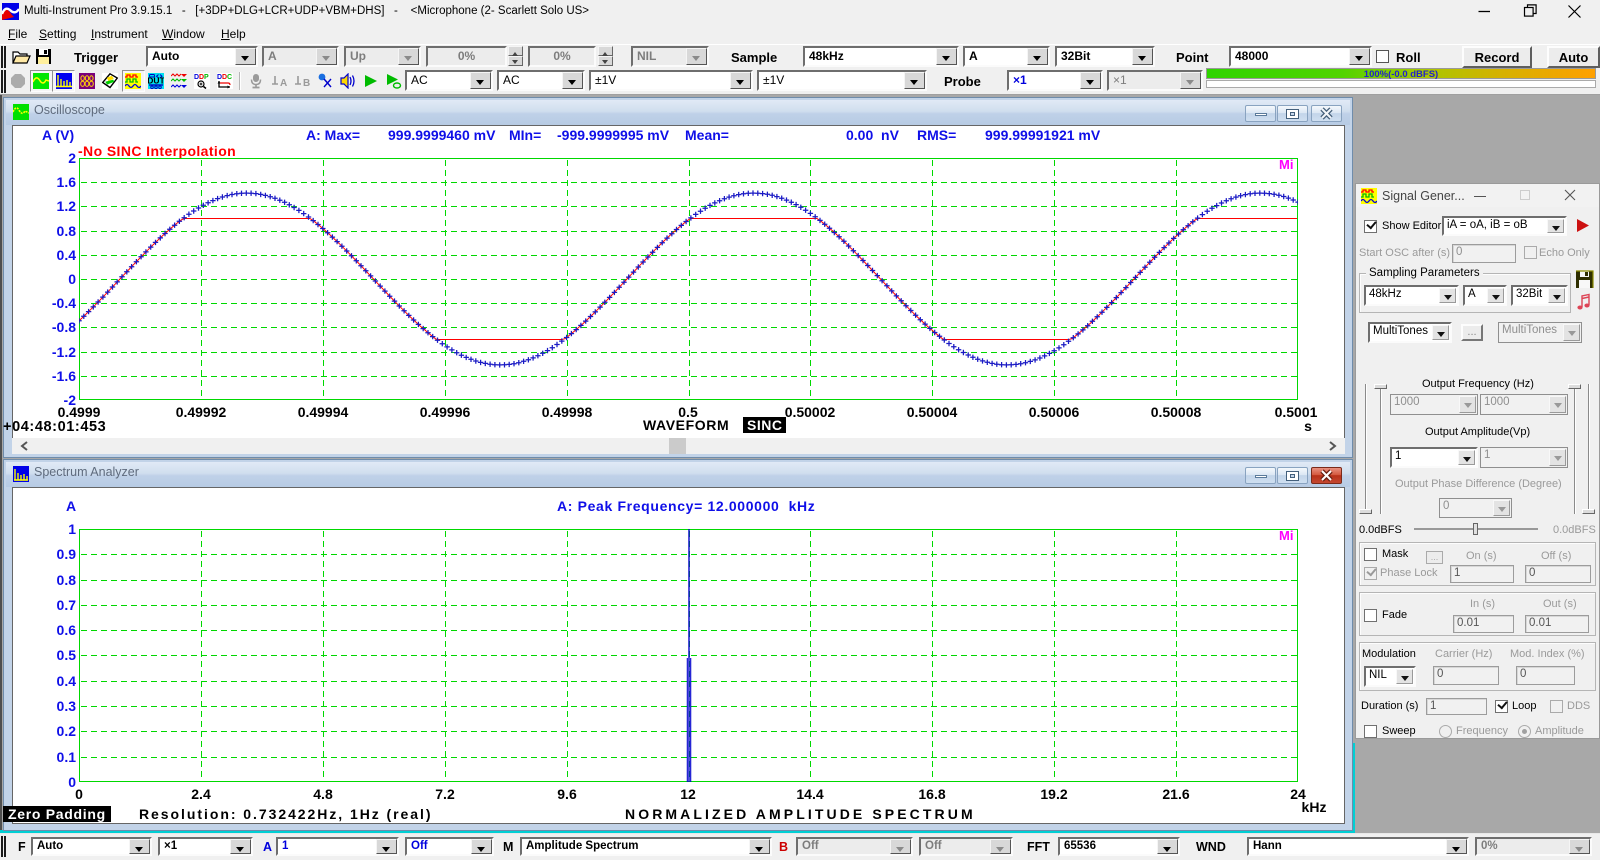  What do you see at coordinates (229, 77) in the screenshot?
I see `svg-text: C` at bounding box center [229, 77].